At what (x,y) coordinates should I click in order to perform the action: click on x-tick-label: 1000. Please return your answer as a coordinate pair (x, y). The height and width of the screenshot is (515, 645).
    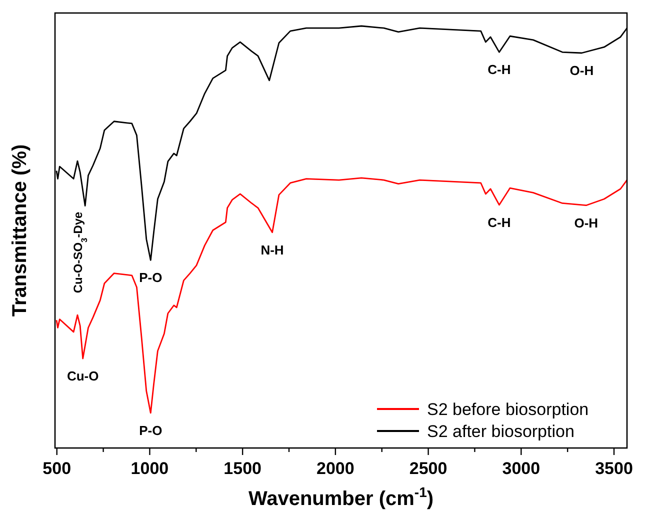
    Looking at the image, I should click on (149, 468).